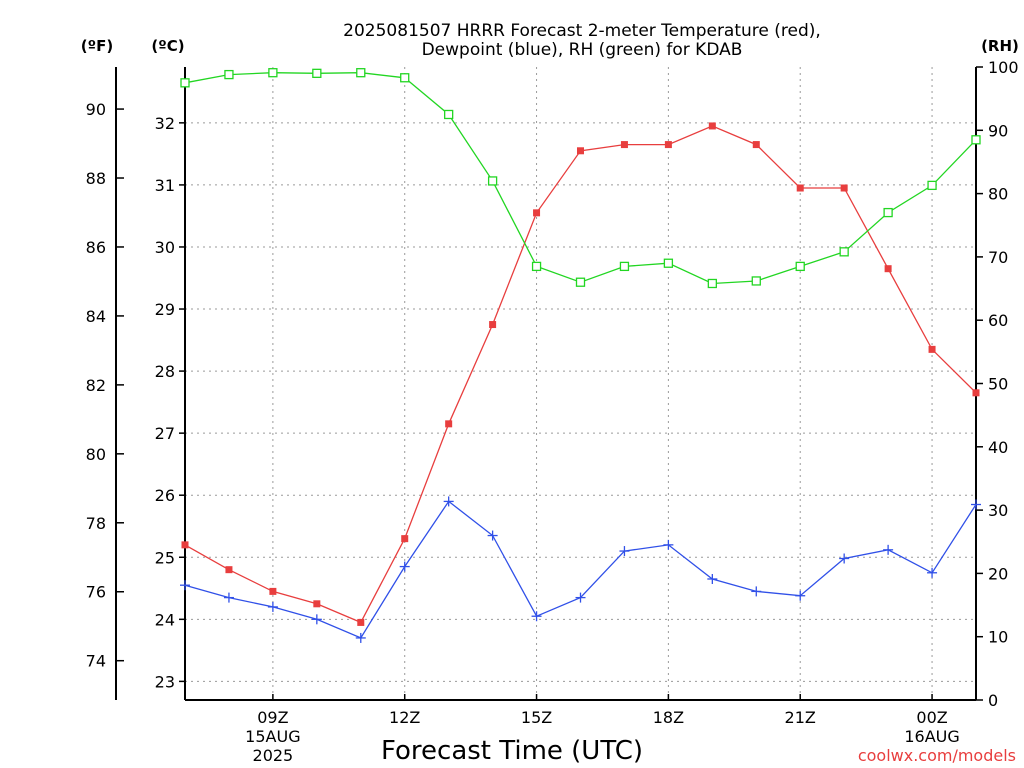 This screenshot has width=1024, height=768. What do you see at coordinates (165, 619) in the screenshot?
I see `celsius-tick-label: 24` at bounding box center [165, 619].